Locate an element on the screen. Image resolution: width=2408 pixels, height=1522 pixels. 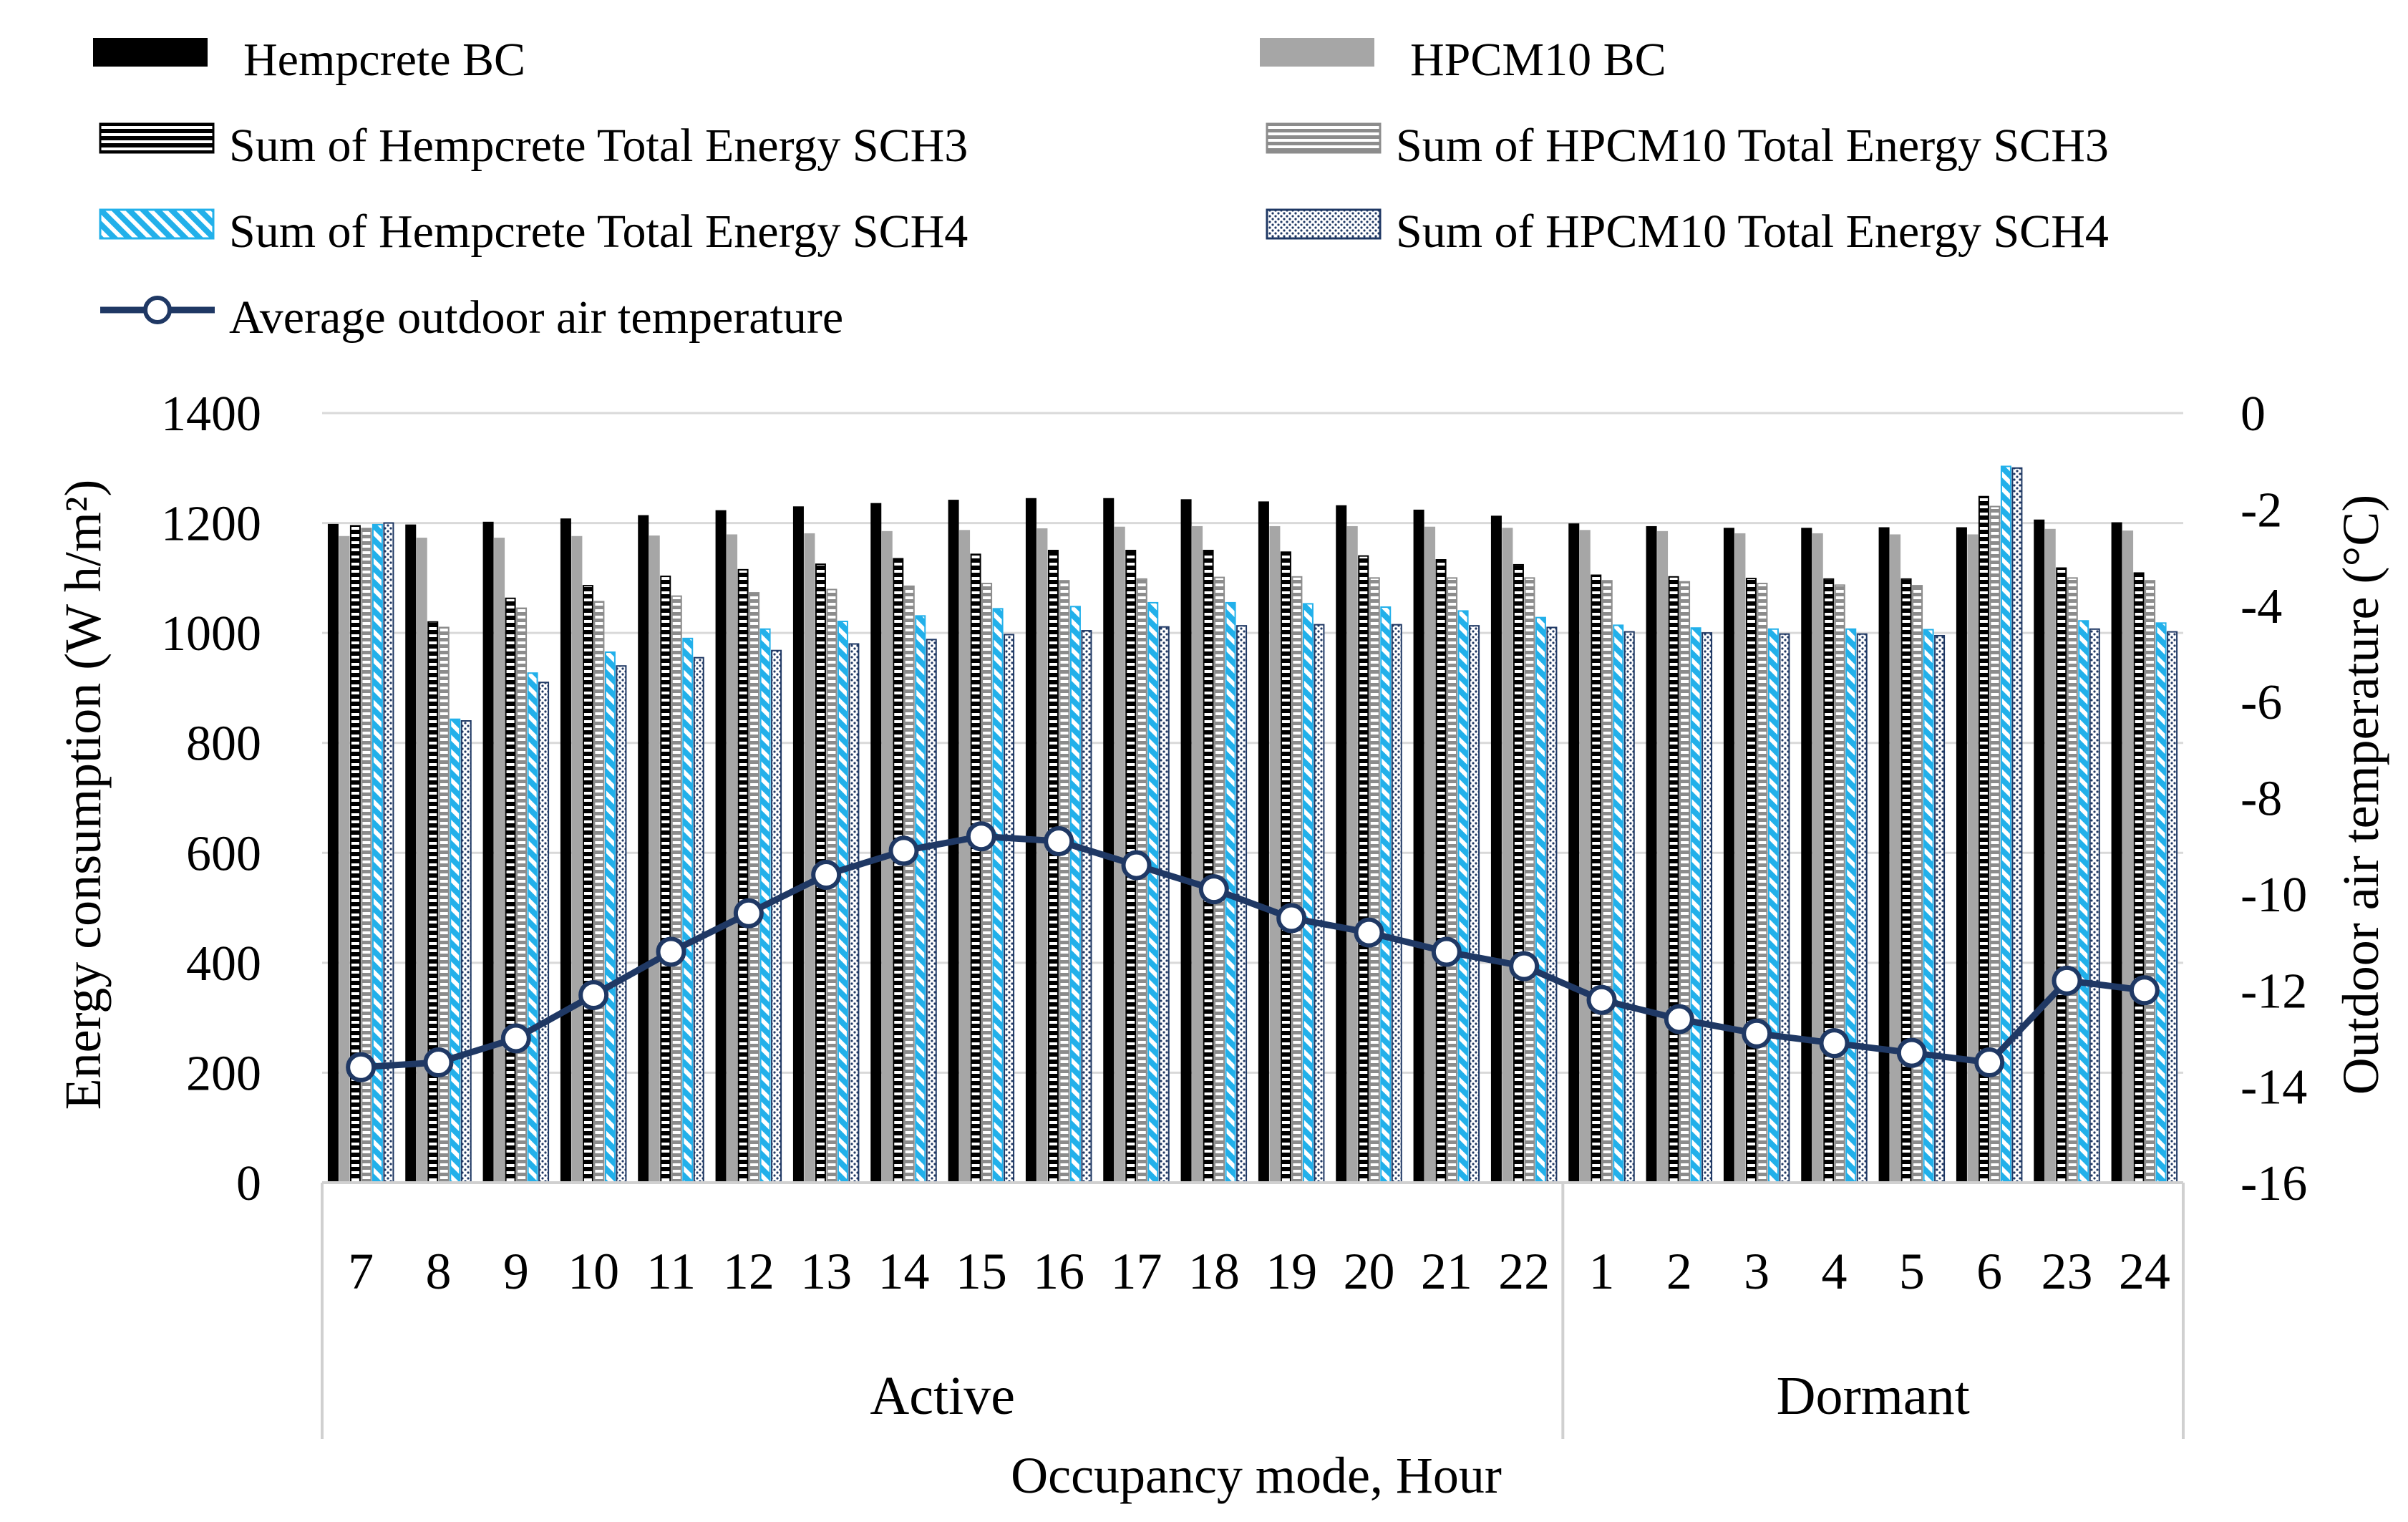
category-label: 17 is located at coordinates (1137, 1271).